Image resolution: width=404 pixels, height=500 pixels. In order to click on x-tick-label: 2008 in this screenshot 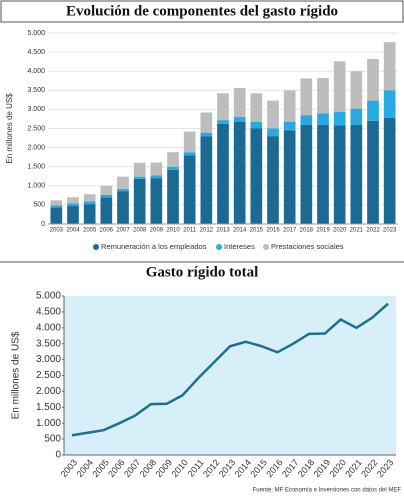, I will do `click(148, 468)`.